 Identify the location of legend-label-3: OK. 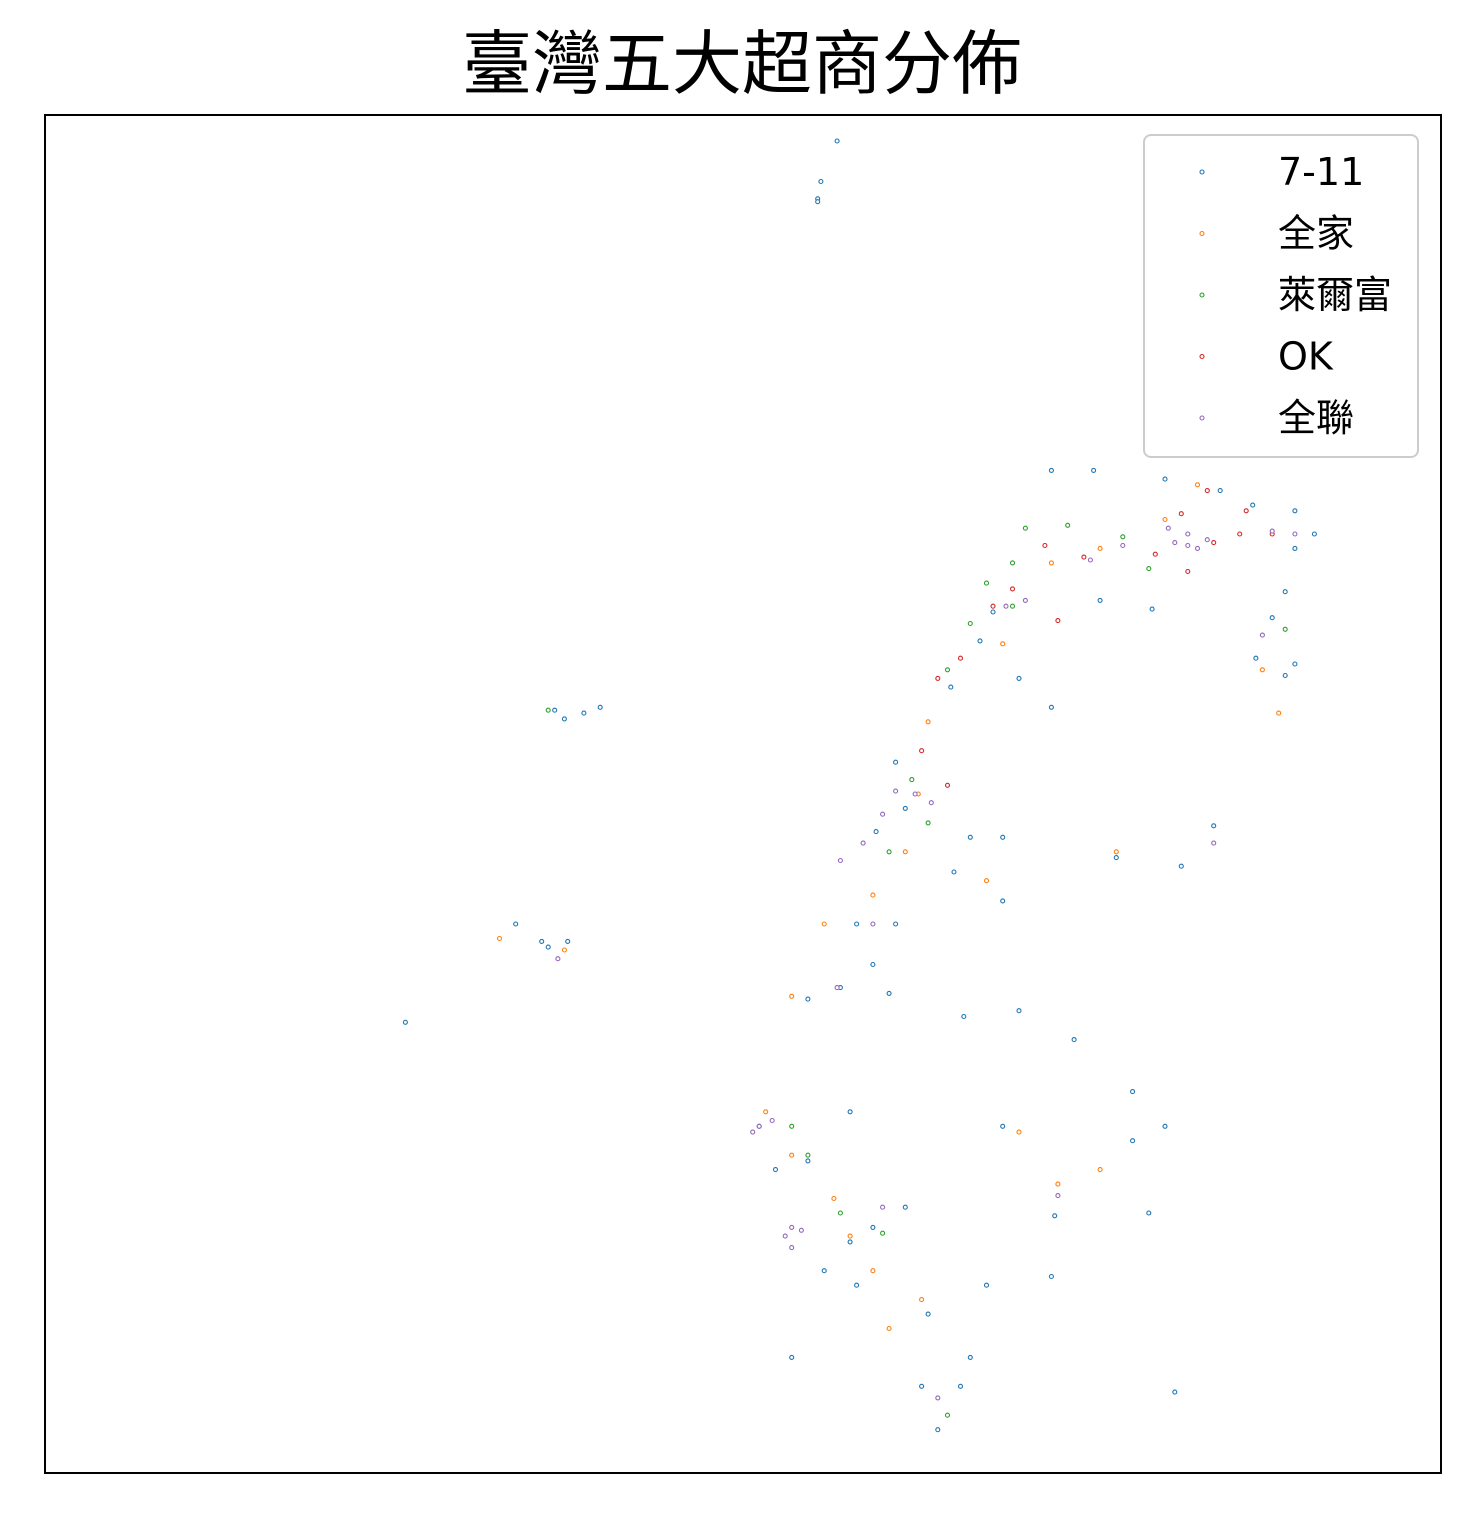
(1306, 357).